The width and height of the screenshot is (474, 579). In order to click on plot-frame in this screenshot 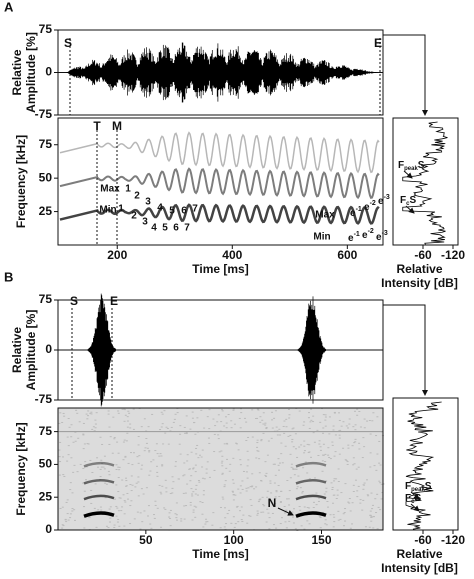, I will do `click(220, 469)`.